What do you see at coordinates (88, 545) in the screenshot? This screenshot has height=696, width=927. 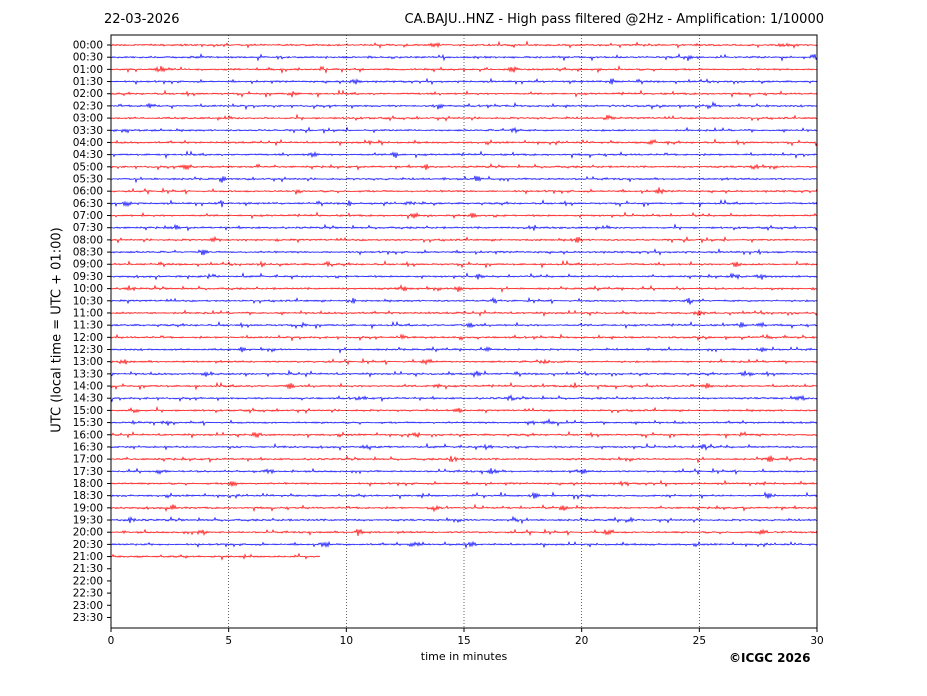 I see `y-tick-label: 20:30` at bounding box center [88, 545].